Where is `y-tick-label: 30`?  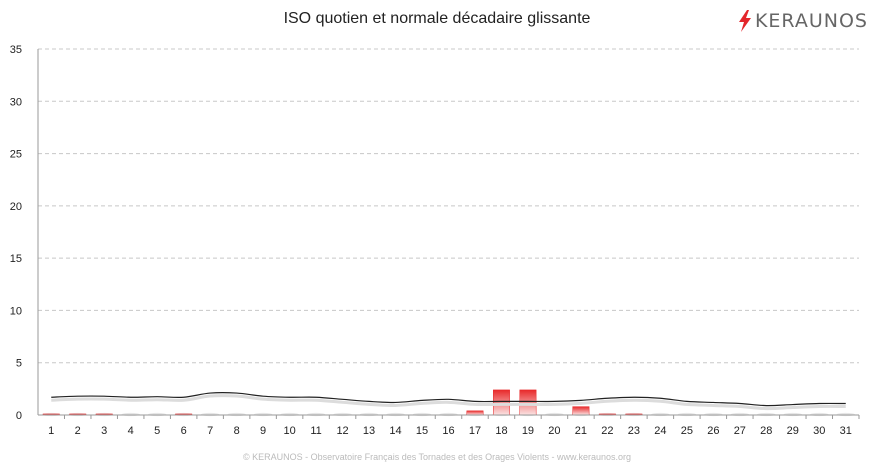 y-tick-label: 30 is located at coordinates (16, 102).